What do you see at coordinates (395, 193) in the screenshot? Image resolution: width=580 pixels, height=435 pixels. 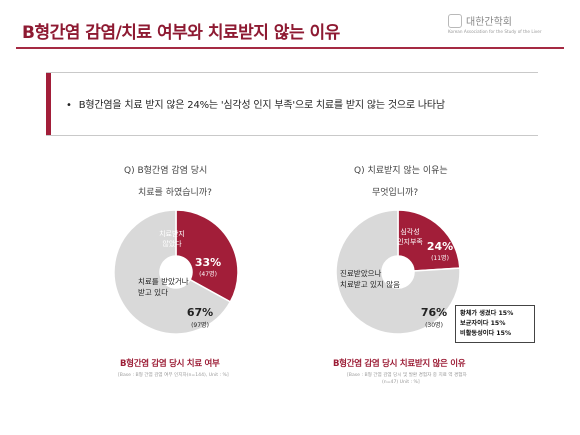 I see `right-question-line2: 무엇입니까?` at bounding box center [395, 193].